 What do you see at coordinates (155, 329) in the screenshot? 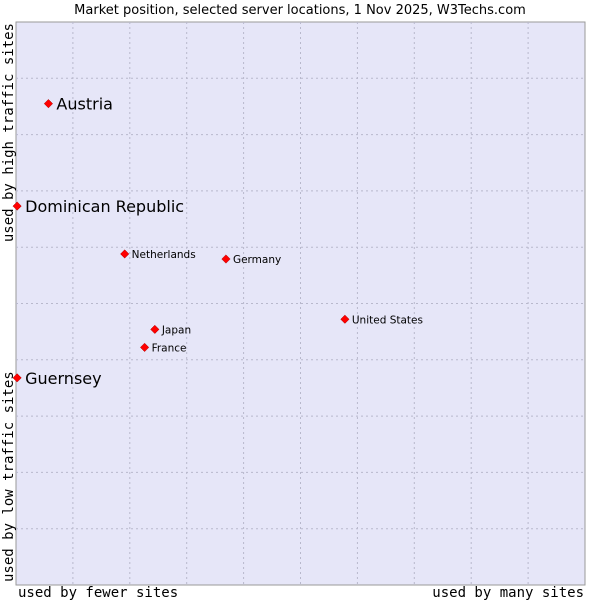
I see `data-point-japan` at bounding box center [155, 329].